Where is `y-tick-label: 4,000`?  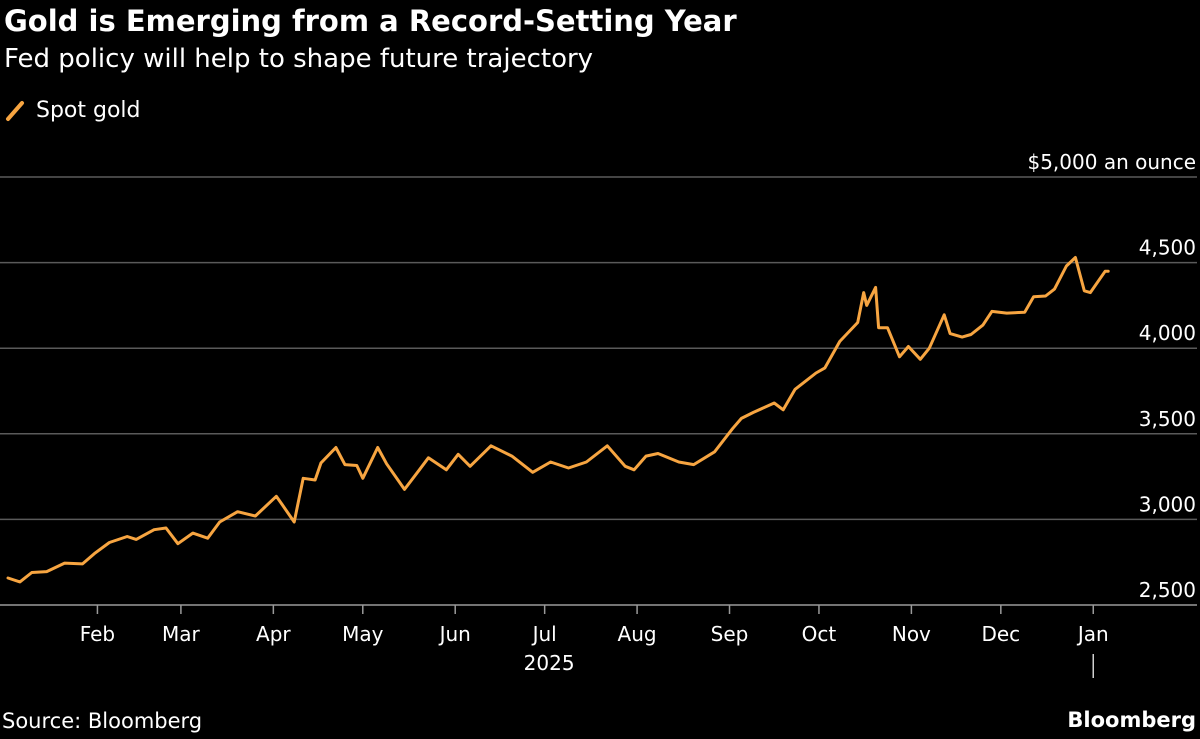
y-tick-label: 4,000 is located at coordinates (1167, 333).